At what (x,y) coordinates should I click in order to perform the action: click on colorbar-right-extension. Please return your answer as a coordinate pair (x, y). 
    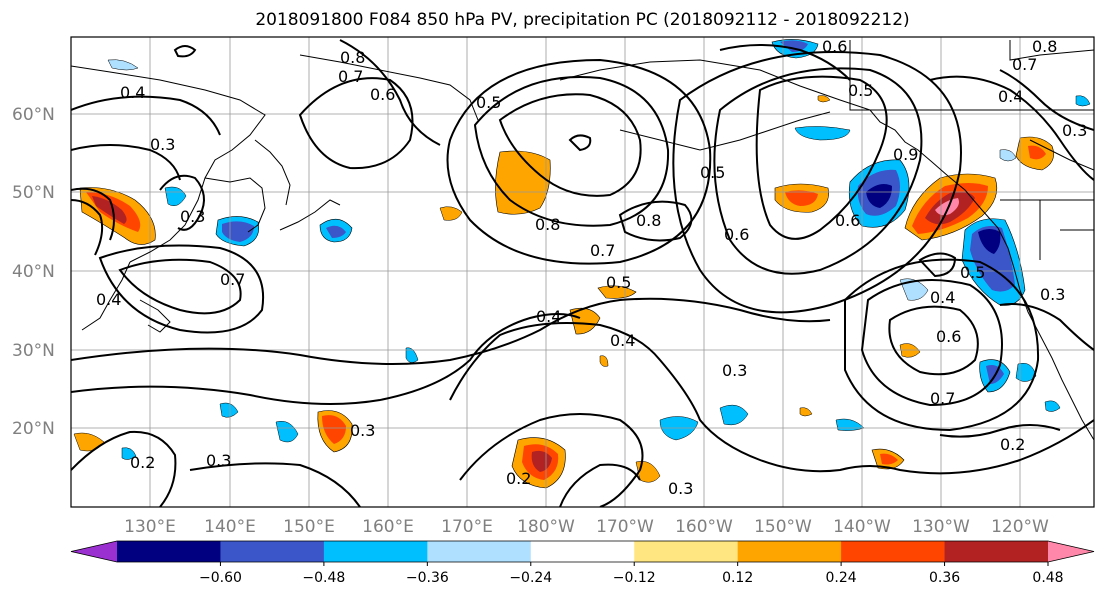
    Looking at the image, I should click on (1071, 551).